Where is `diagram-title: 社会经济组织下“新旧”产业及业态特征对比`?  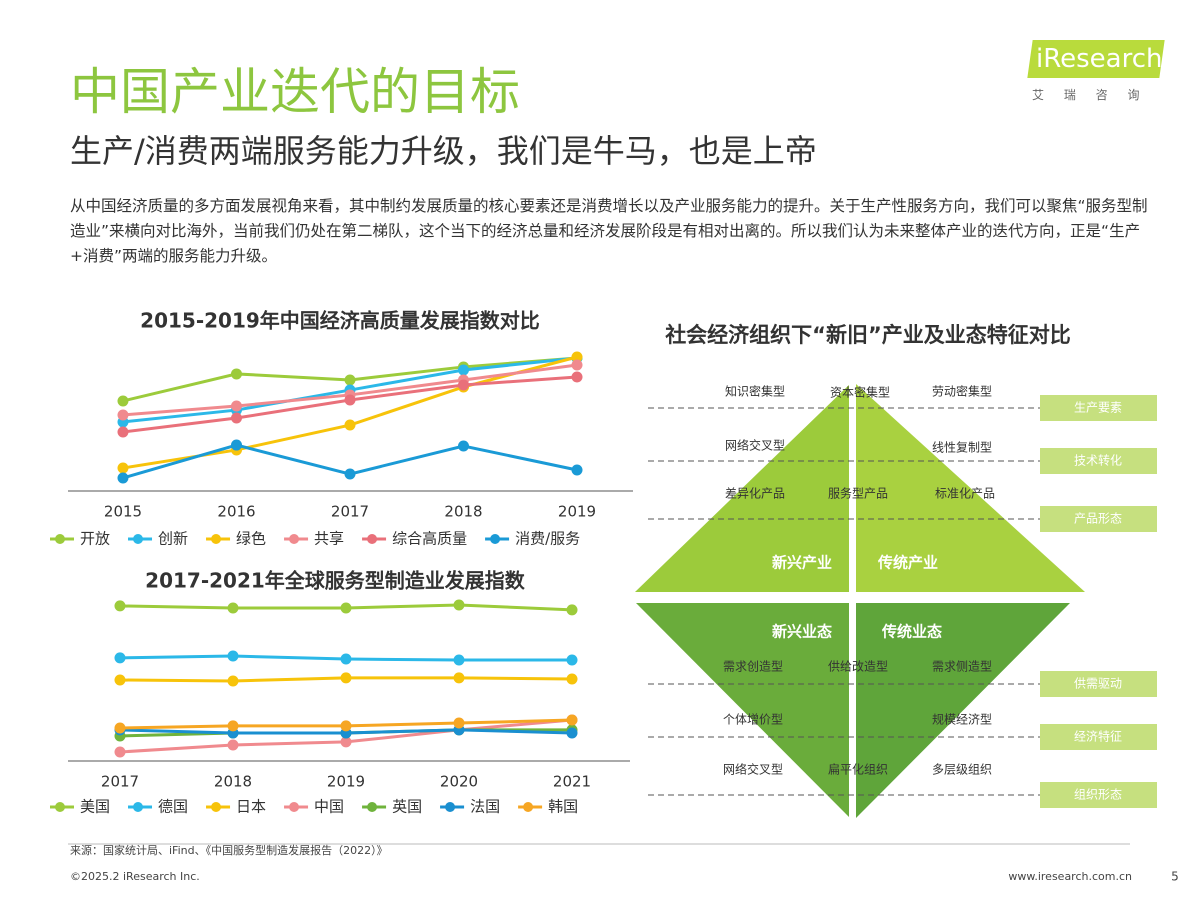
diagram-title: 社会经济组织下“新旧”产业及业态特征对比 is located at coordinates (867, 335).